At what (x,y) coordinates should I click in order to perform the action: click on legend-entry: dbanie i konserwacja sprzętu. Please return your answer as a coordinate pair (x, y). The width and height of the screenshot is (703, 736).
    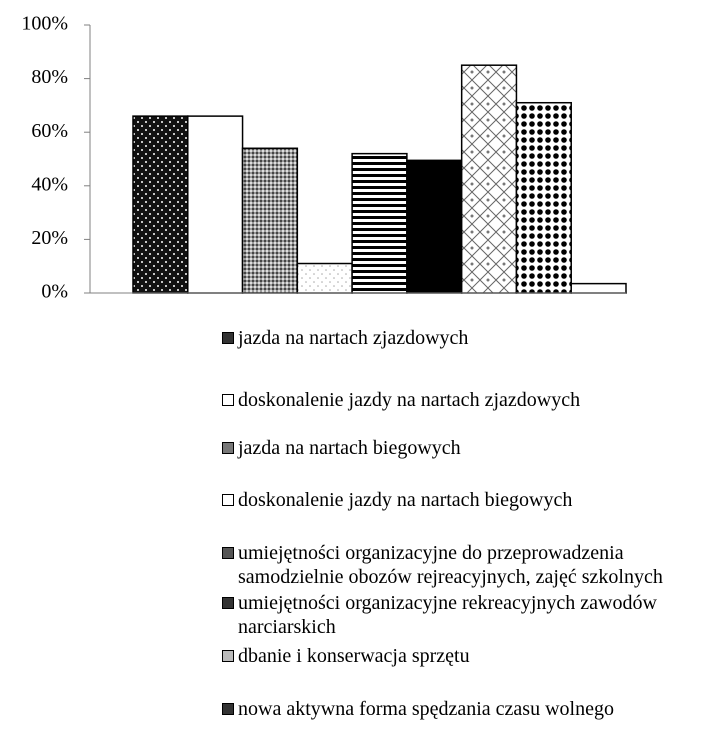
    Looking at the image, I should click on (462, 656).